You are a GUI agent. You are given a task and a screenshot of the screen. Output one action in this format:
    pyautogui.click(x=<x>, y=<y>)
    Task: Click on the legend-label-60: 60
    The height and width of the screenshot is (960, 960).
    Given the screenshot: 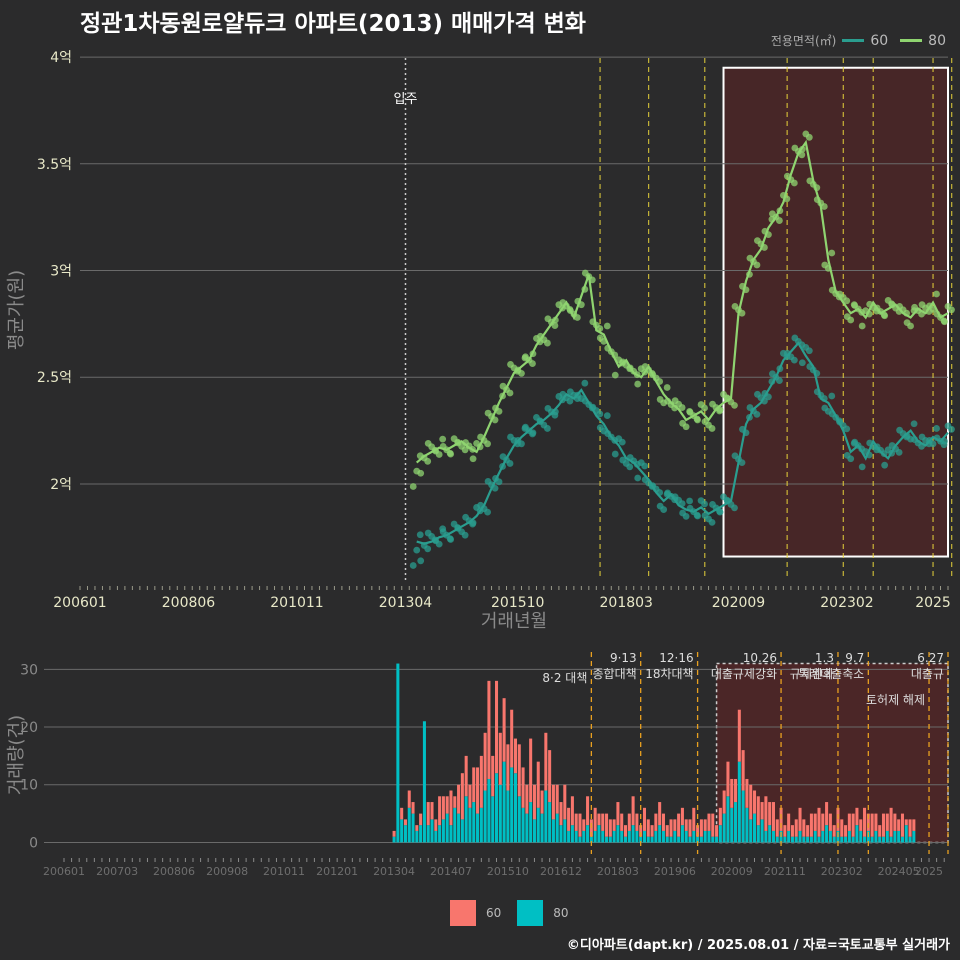 What is the action you would take?
    pyautogui.click(x=879, y=40)
    